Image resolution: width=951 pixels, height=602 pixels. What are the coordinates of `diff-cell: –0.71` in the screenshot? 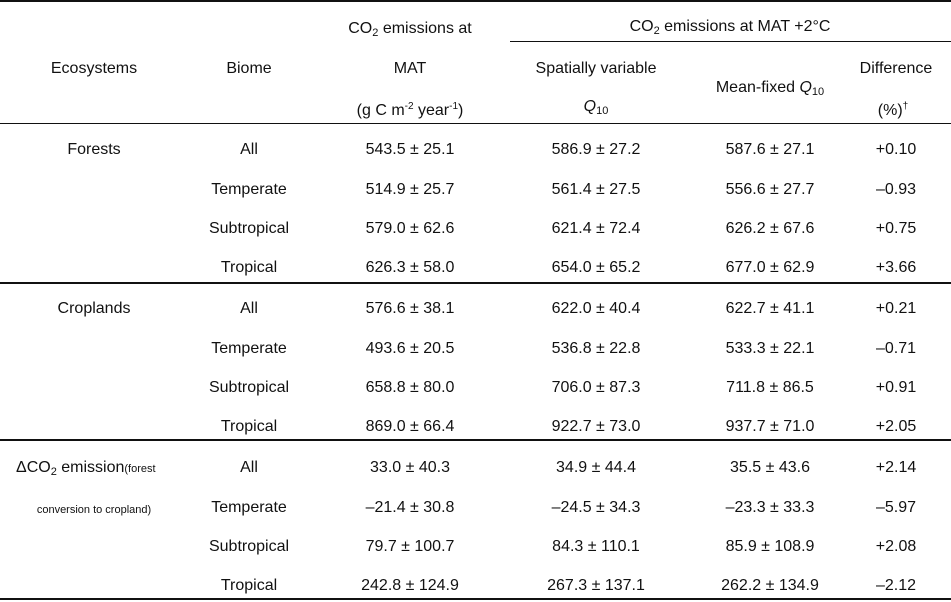 It's located at (896, 348).